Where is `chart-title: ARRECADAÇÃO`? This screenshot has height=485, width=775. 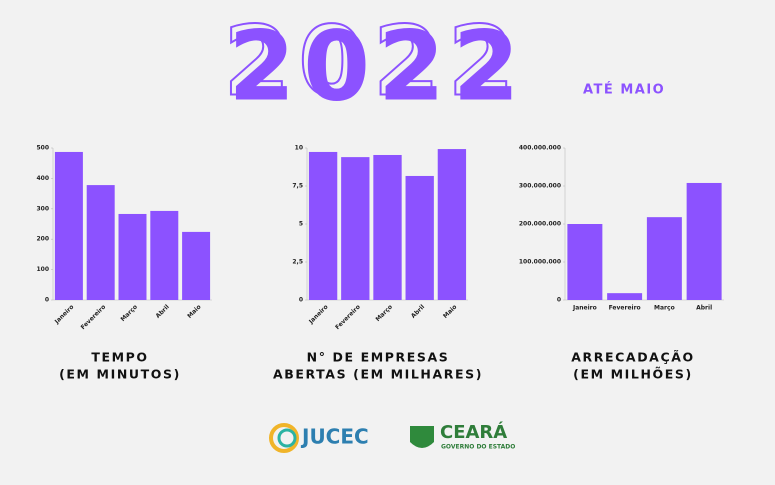 chart-title: ARRECADAÇÃO is located at coordinates (632, 357).